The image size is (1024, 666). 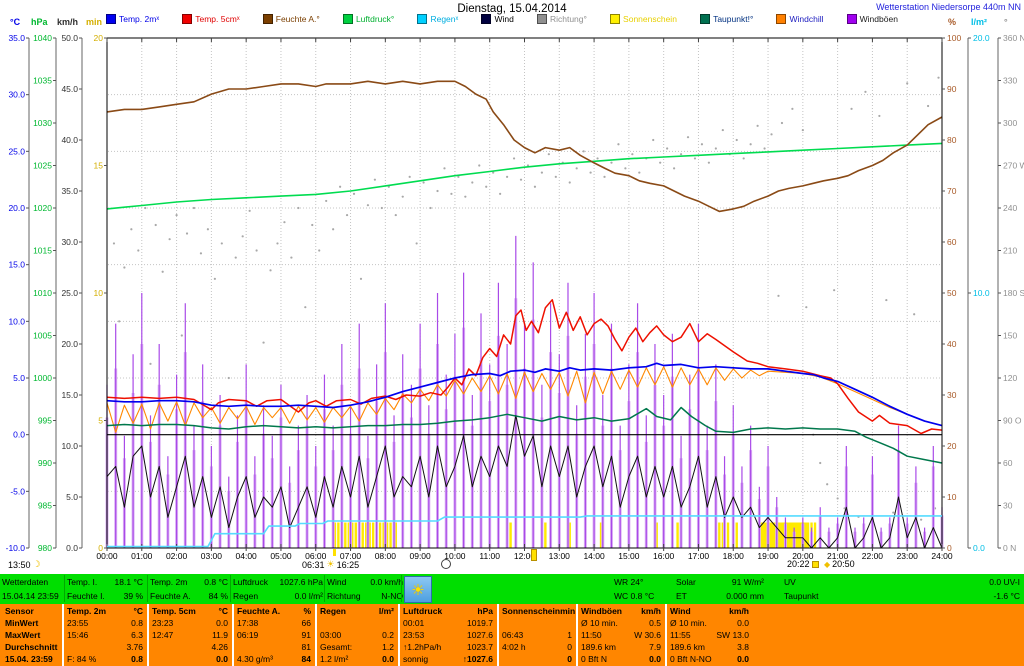 What do you see at coordinates (337, 582) in the screenshot?
I see `status-label: Wind` at bounding box center [337, 582].